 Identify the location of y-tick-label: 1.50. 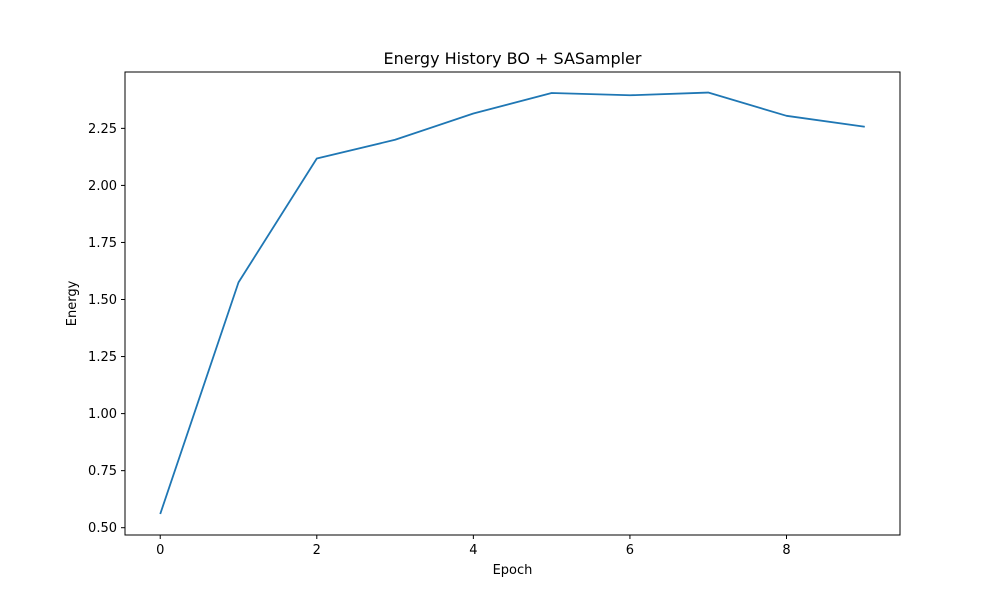
(102, 300).